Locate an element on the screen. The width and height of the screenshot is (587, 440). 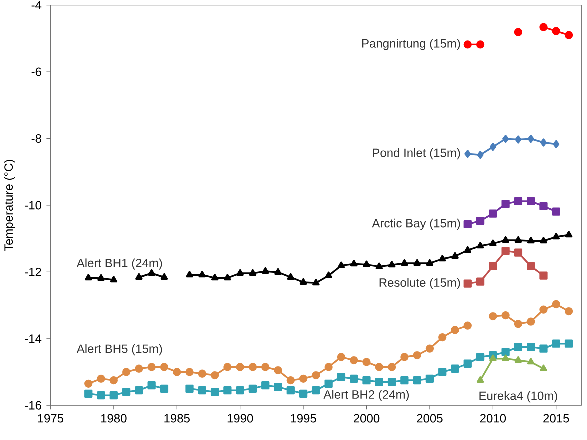
y-tick-label: -10 is located at coordinates (33, 205).